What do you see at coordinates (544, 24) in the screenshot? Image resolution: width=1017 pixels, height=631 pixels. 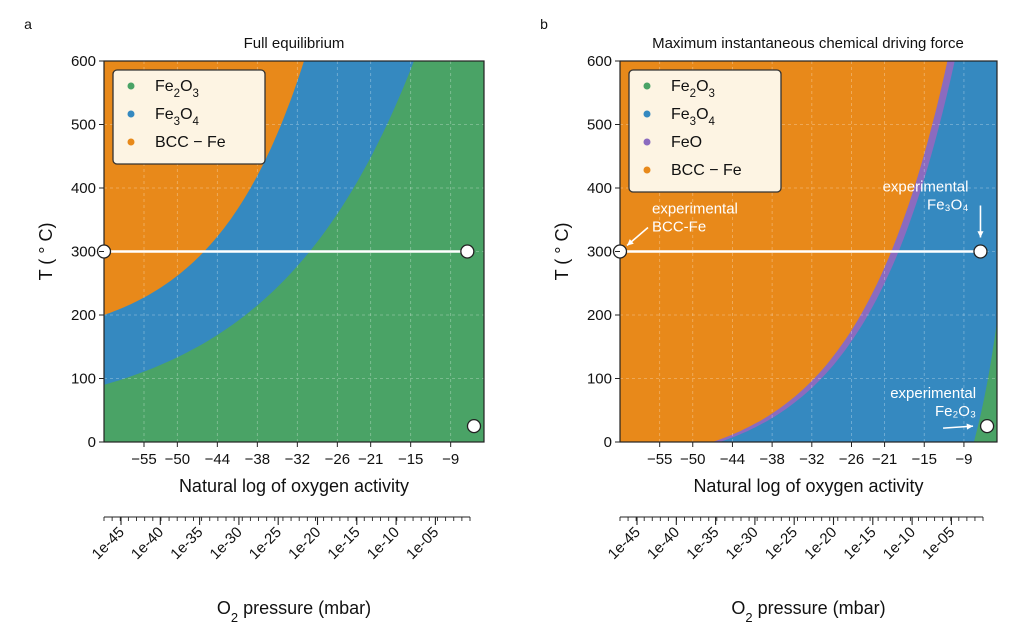 I see `panel-letter: b` at bounding box center [544, 24].